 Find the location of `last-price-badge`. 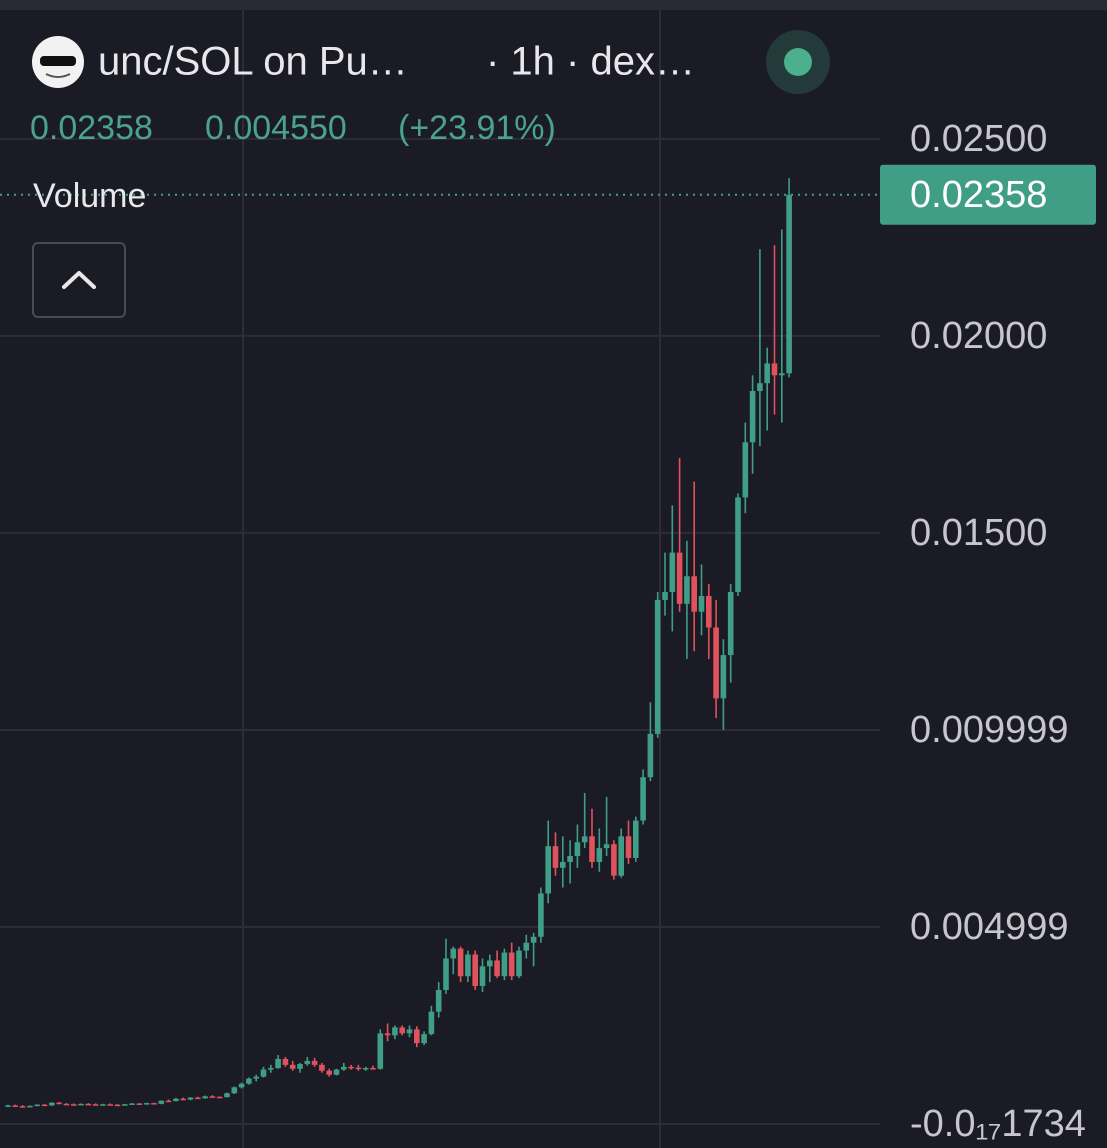

last-price-badge is located at coordinates (988, 194).